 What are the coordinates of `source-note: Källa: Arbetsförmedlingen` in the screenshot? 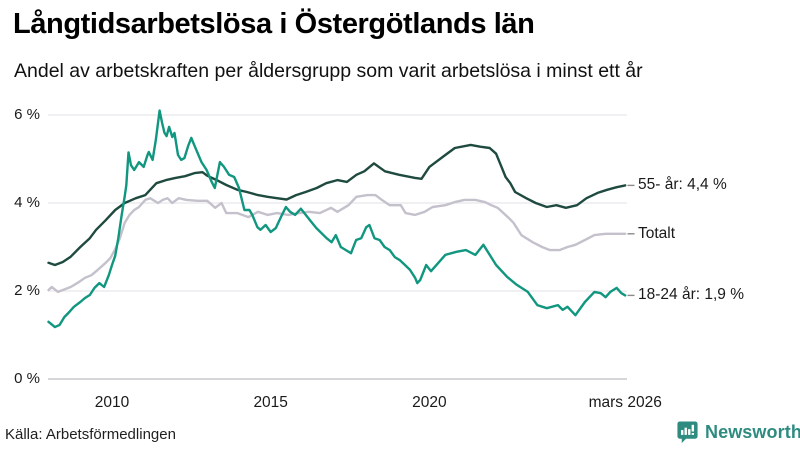 It's located at (90, 434).